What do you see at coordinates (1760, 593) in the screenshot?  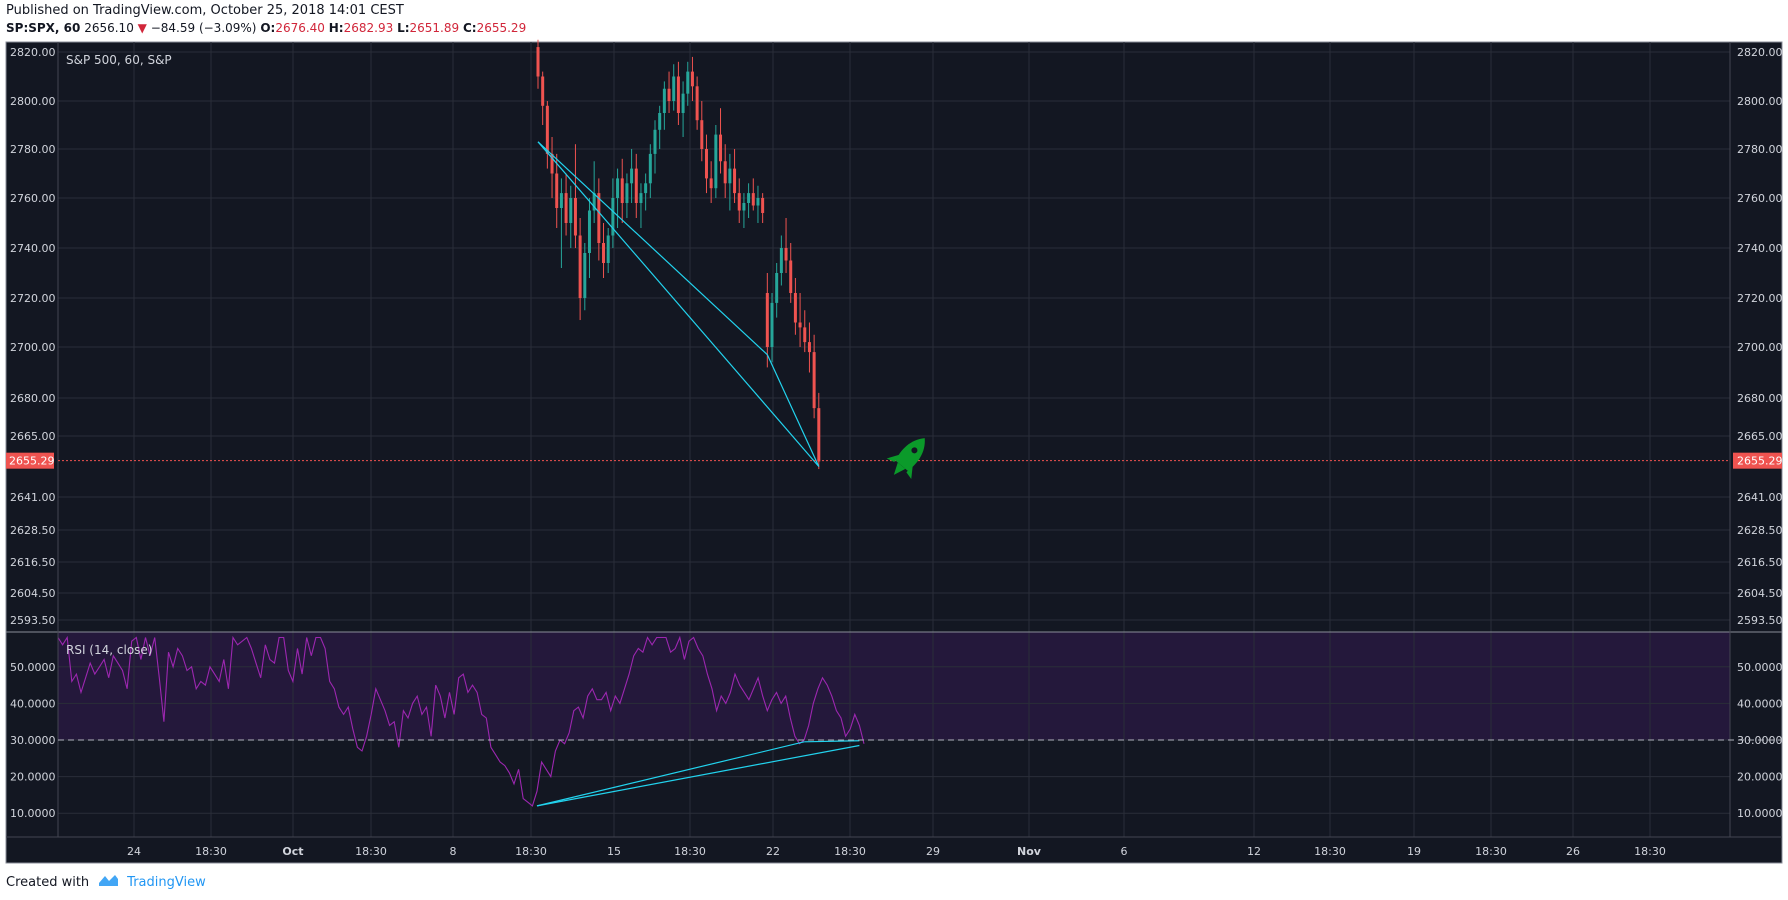 I see `price-tick-right: 2604.50` at bounding box center [1760, 593].